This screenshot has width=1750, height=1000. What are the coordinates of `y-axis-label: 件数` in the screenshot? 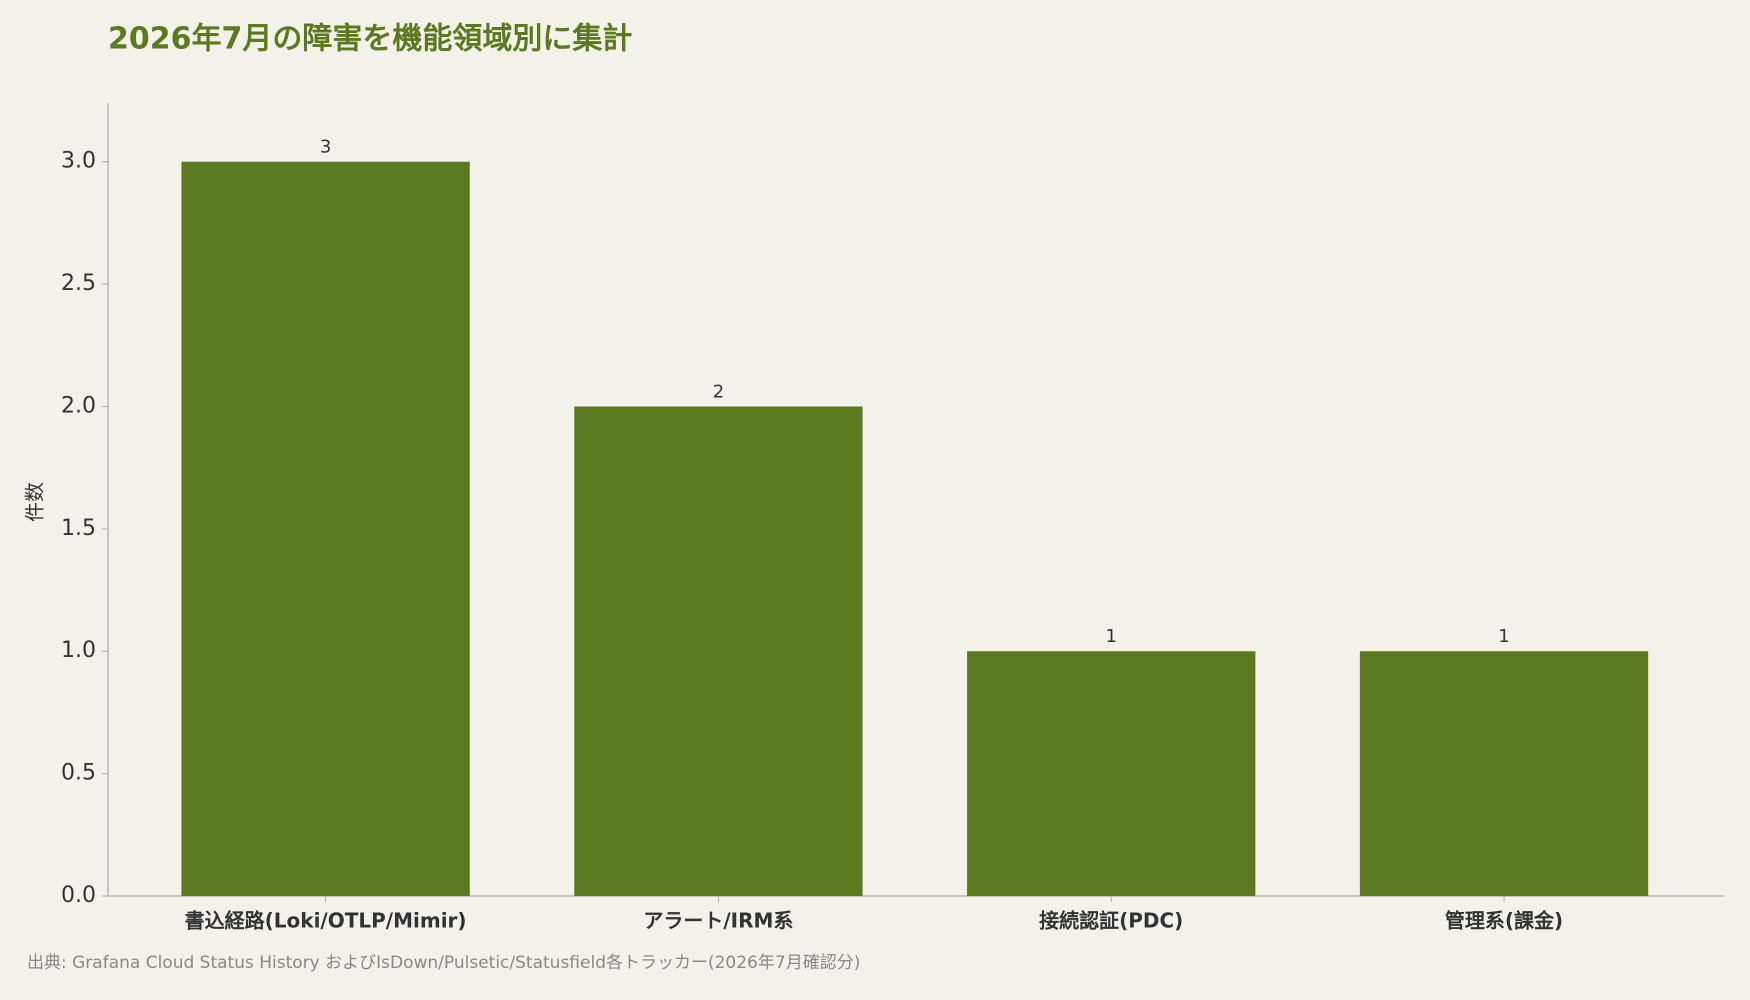 It's located at (35, 502).